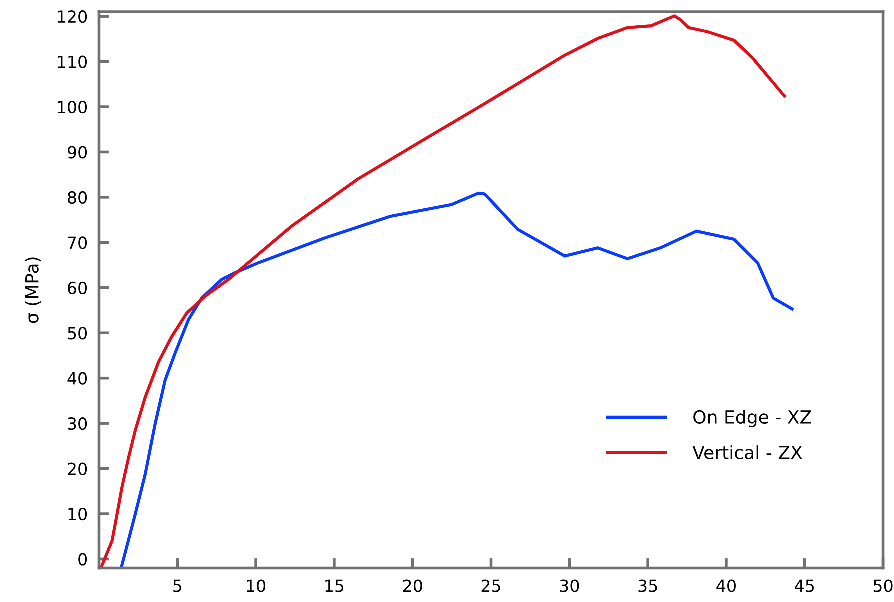  What do you see at coordinates (83, 559) in the screenshot?
I see `y-tick-label: 0` at bounding box center [83, 559].